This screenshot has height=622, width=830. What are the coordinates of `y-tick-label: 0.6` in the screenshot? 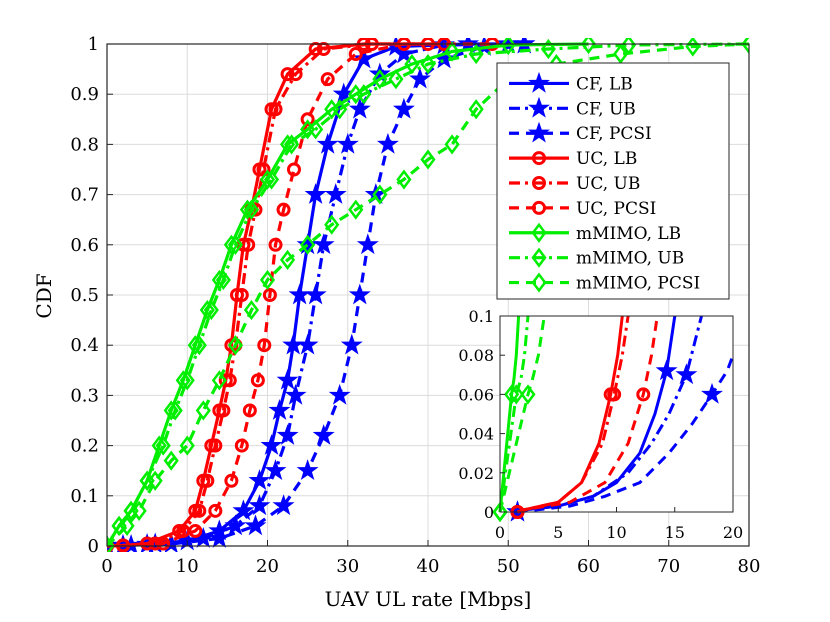 It's located at (84, 245).